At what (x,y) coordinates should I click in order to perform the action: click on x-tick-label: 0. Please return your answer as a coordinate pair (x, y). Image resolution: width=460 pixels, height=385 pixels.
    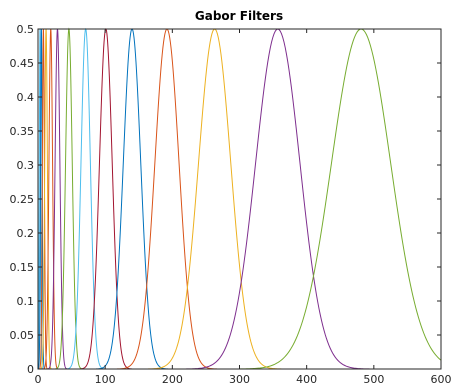
    Looking at the image, I should click on (38, 379).